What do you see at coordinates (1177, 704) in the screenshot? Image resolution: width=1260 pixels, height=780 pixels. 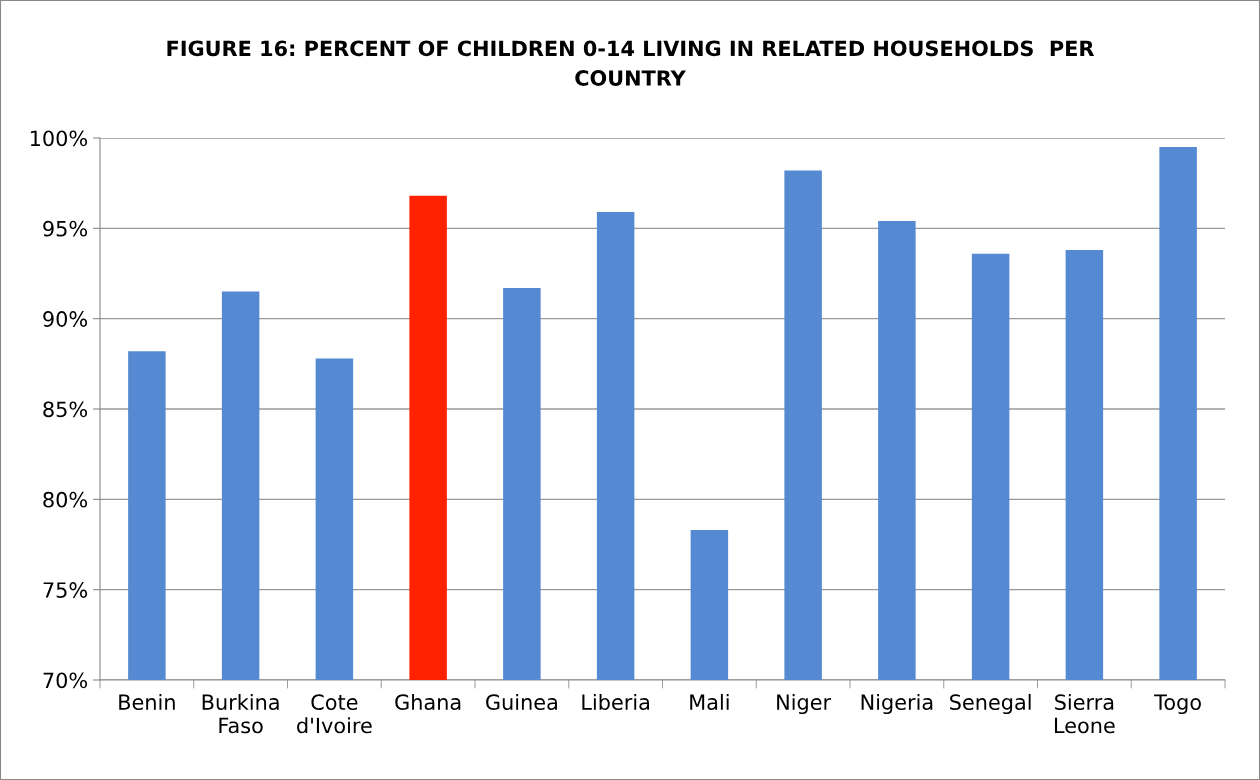 I see `x-tick-label: Togo` at bounding box center [1177, 704].